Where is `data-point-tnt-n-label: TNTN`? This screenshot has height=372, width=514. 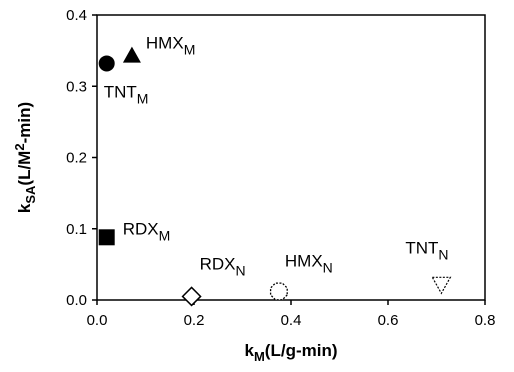
data-point-tnt-n-label: TNTN is located at coordinates (426, 250).